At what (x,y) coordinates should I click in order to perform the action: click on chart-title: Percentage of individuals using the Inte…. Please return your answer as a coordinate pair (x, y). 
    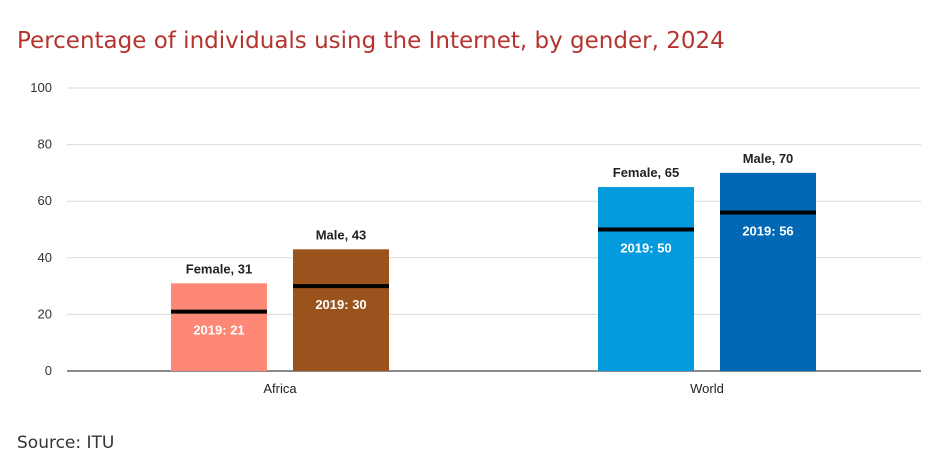
    Looking at the image, I should click on (371, 41).